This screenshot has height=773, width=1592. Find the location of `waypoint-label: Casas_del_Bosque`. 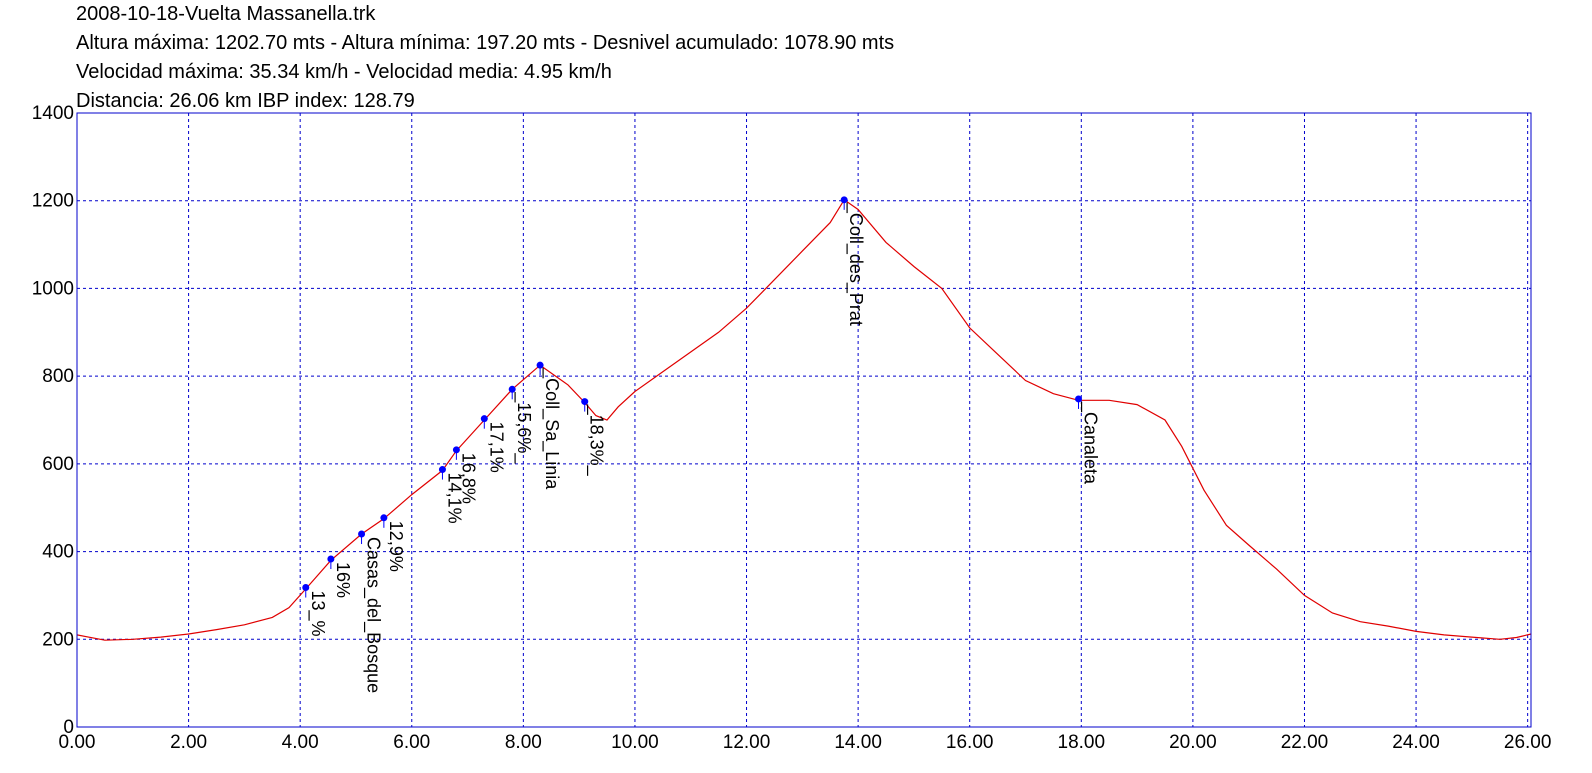

waypoint-label: Casas_del_Bosque is located at coordinates (373, 615).